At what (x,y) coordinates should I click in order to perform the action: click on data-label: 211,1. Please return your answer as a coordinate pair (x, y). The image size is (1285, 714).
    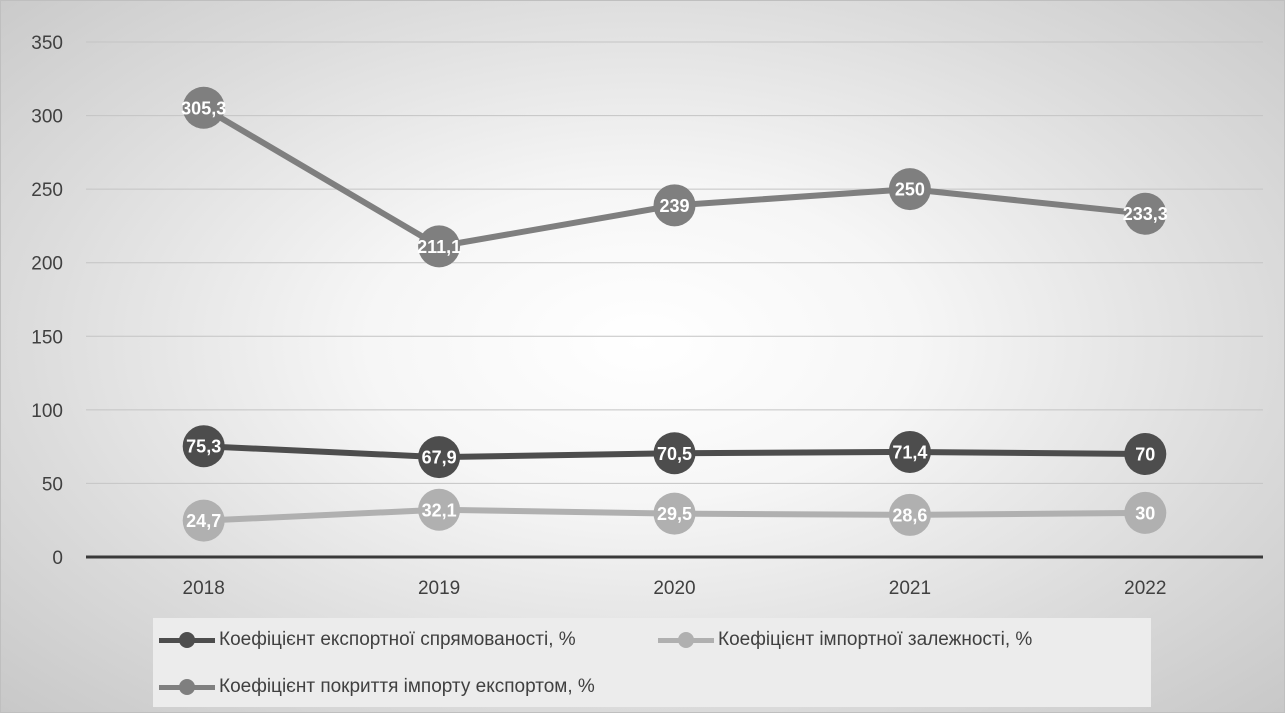
    Looking at the image, I should click on (439, 247).